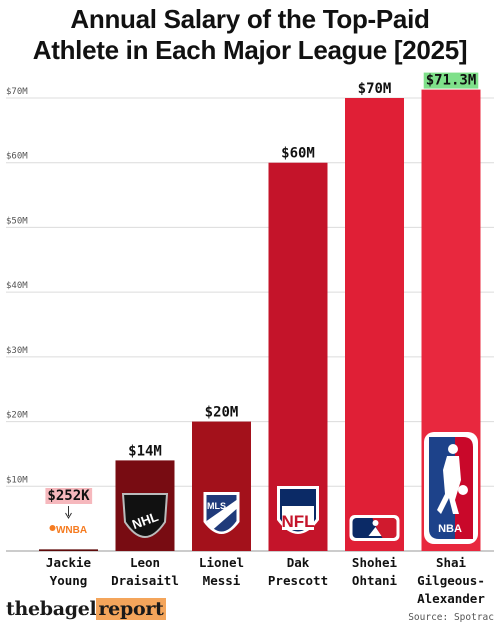 The height and width of the screenshot is (625, 500). What do you see at coordinates (69, 580) in the screenshot?
I see `x-tick-label-line: Young` at bounding box center [69, 580].